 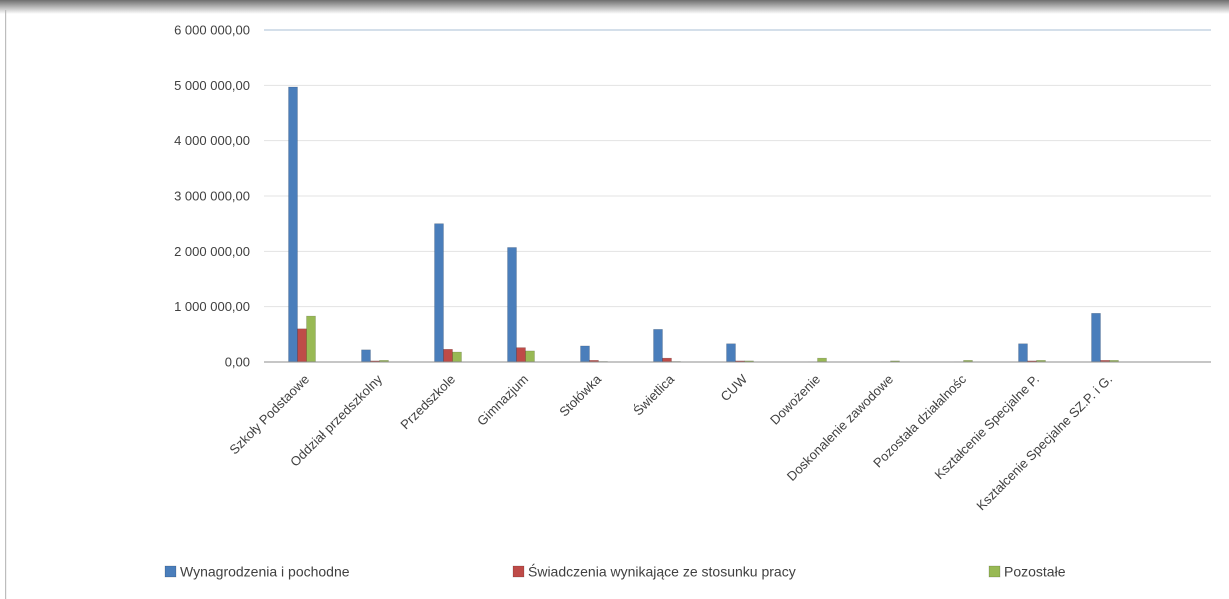 I want to click on legend-item: Świadczenia wynikające ze stosunku pracy, so click(x=654, y=571).